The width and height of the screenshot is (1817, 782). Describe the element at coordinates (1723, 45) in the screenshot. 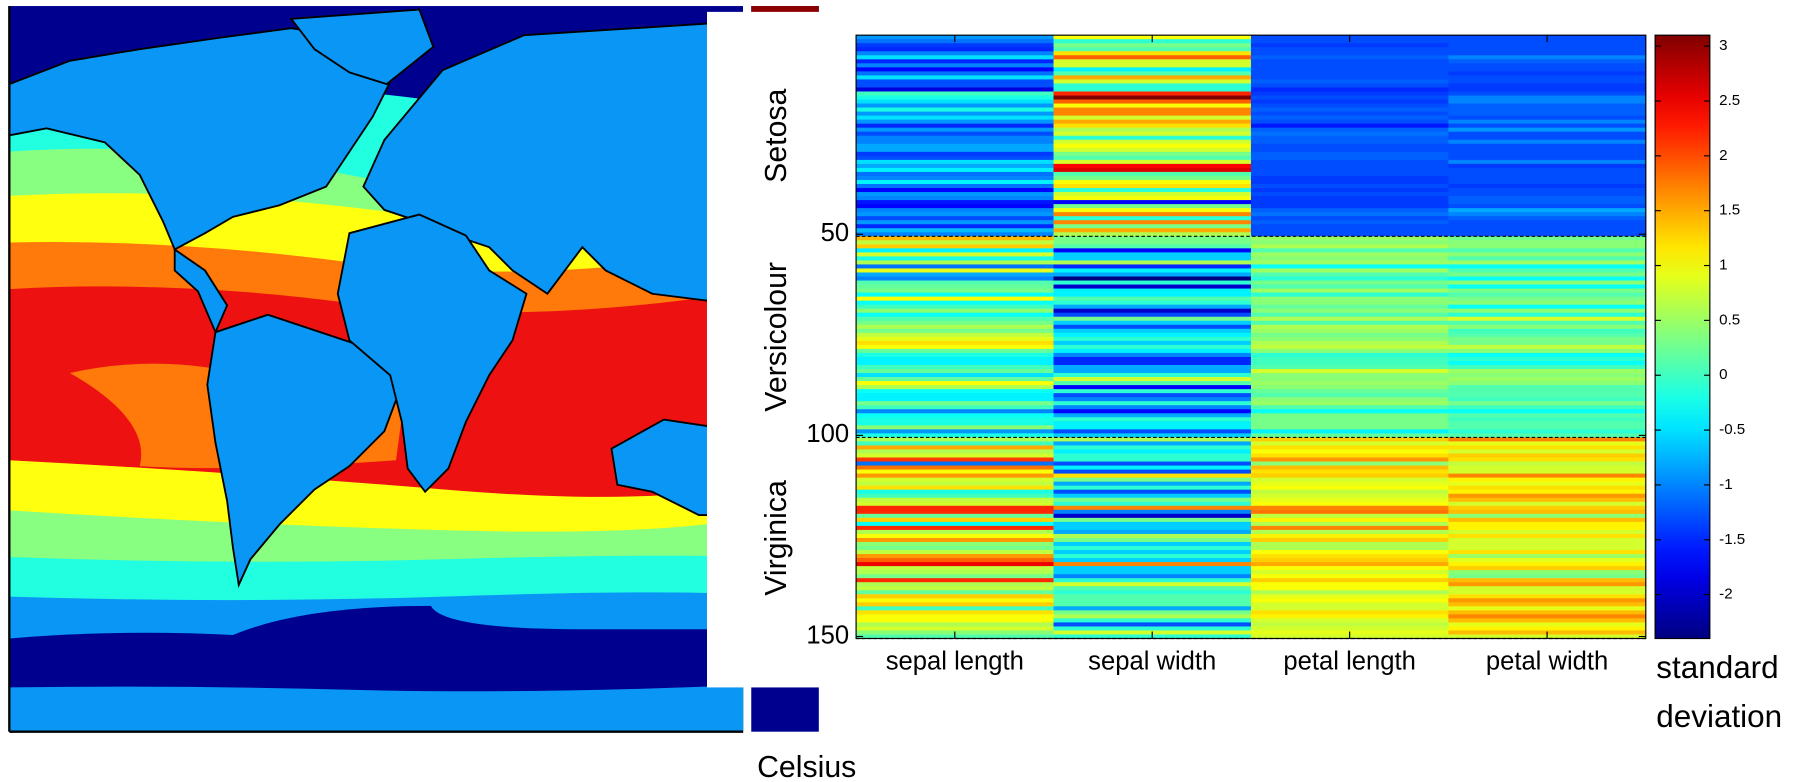

I see `colorbar-tick-label: 3` at that location.